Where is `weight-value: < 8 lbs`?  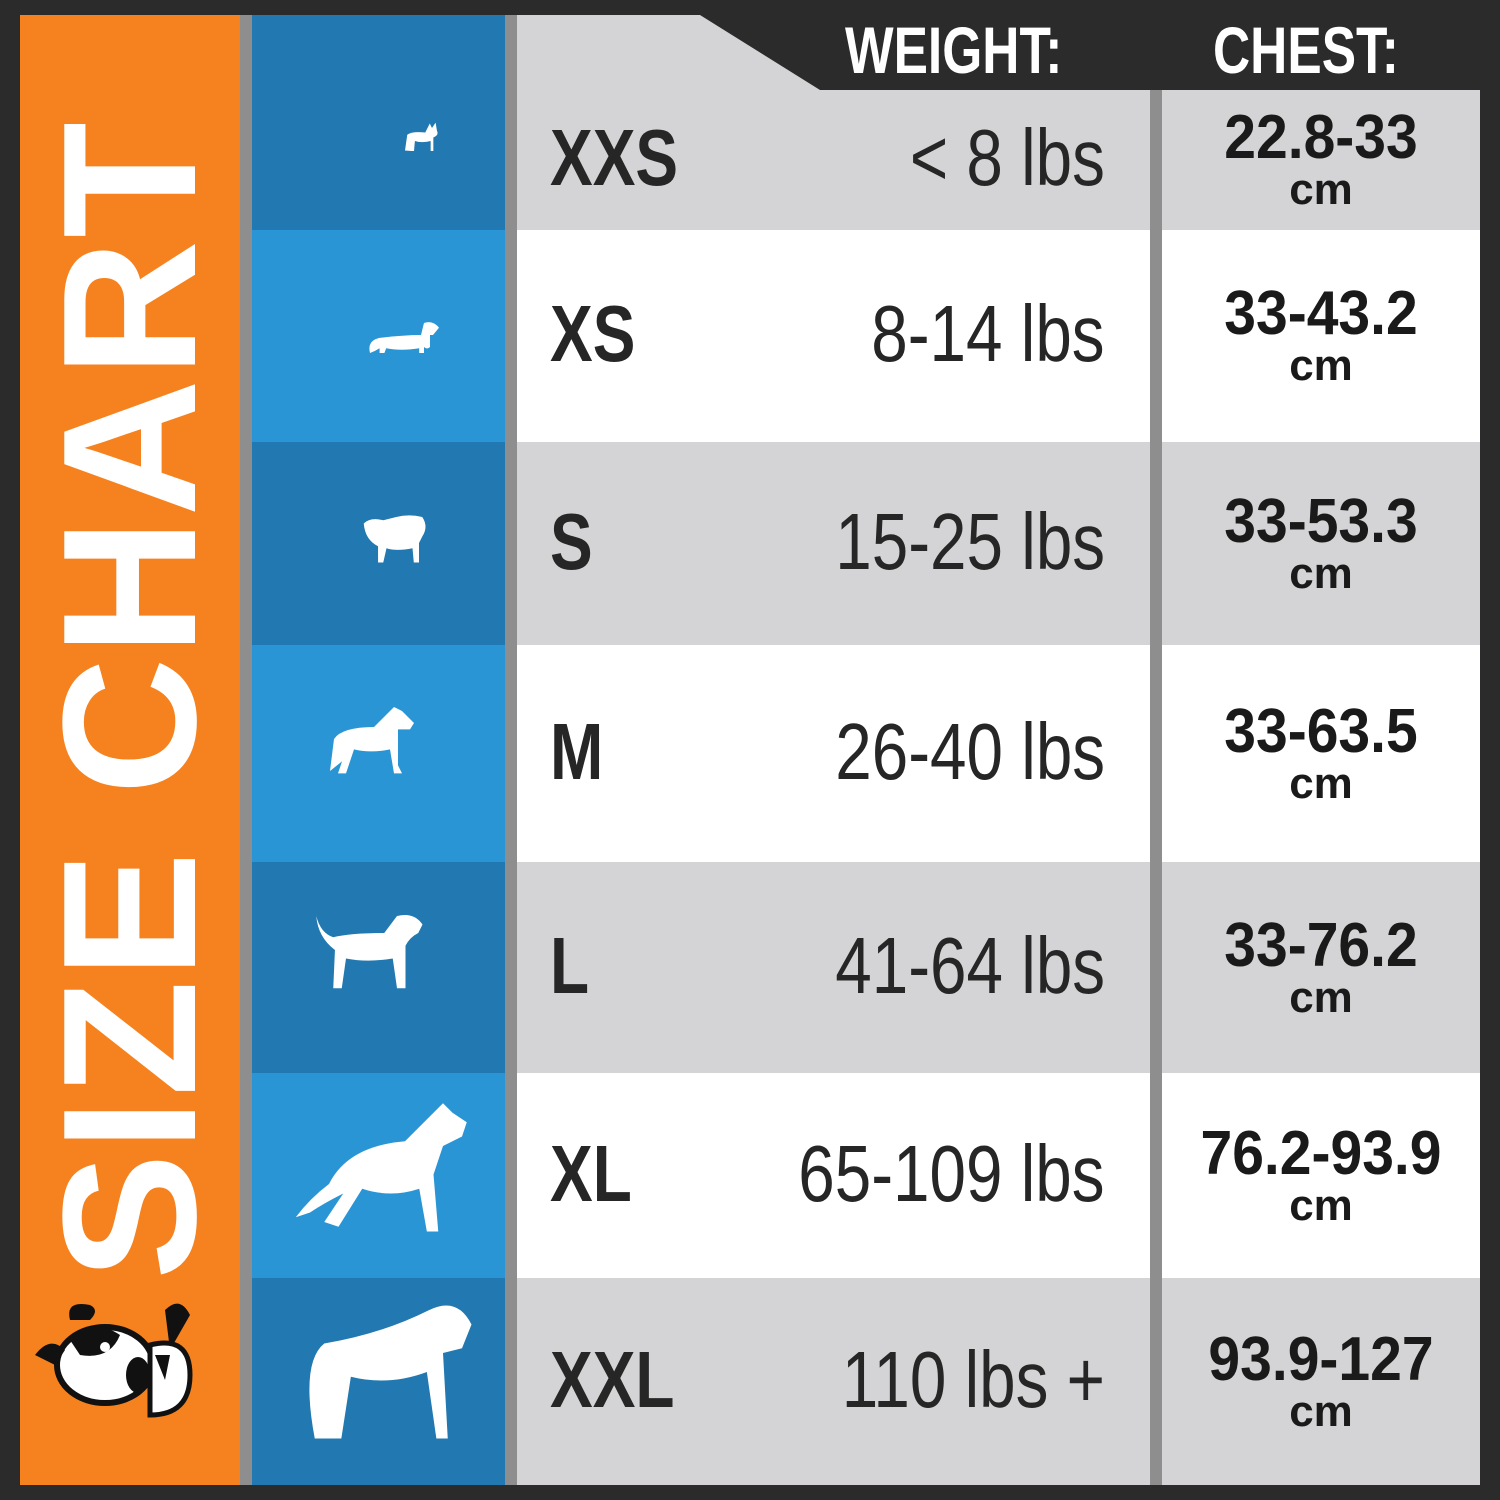
weight-value: < 8 lbs is located at coordinates (1007, 157).